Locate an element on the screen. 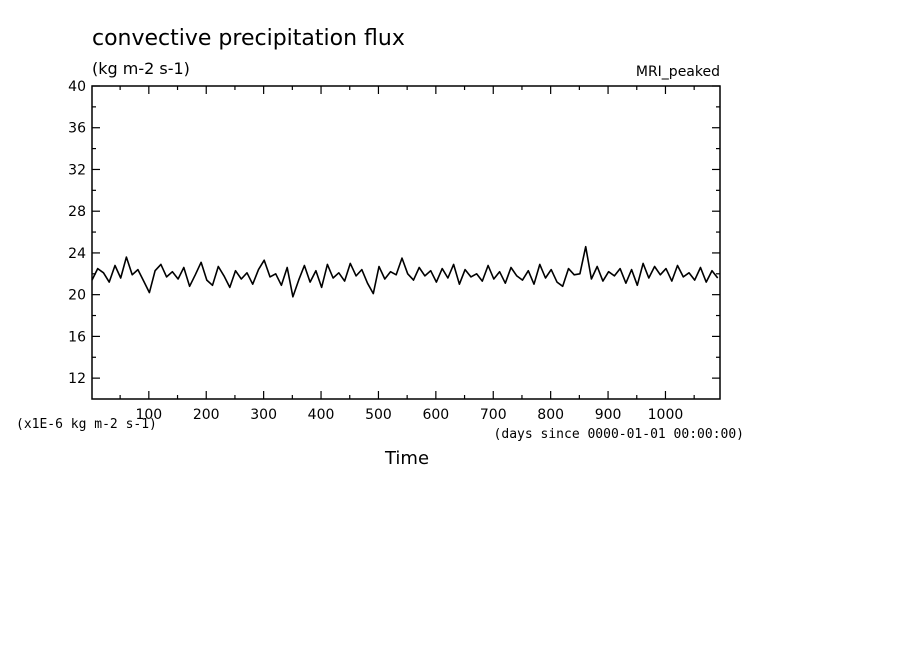 Image resolution: width=904 pixels, height=654 pixels. x-tick-label: 1000 is located at coordinates (666, 415).